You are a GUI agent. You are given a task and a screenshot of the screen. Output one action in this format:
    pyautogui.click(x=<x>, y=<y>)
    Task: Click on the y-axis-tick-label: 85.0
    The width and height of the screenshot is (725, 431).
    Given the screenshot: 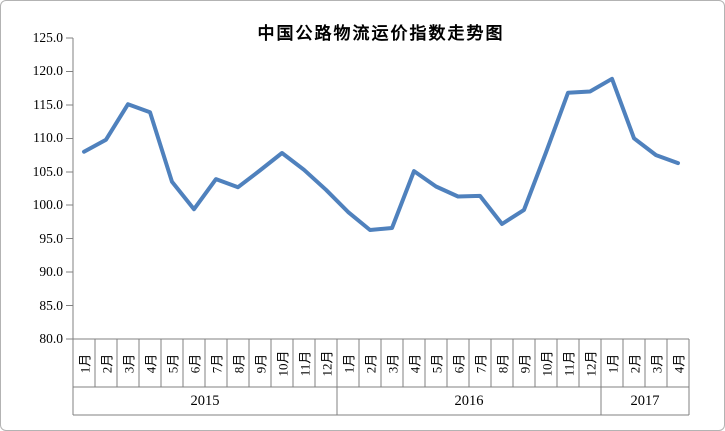 What is the action you would take?
    pyautogui.click(x=51, y=305)
    